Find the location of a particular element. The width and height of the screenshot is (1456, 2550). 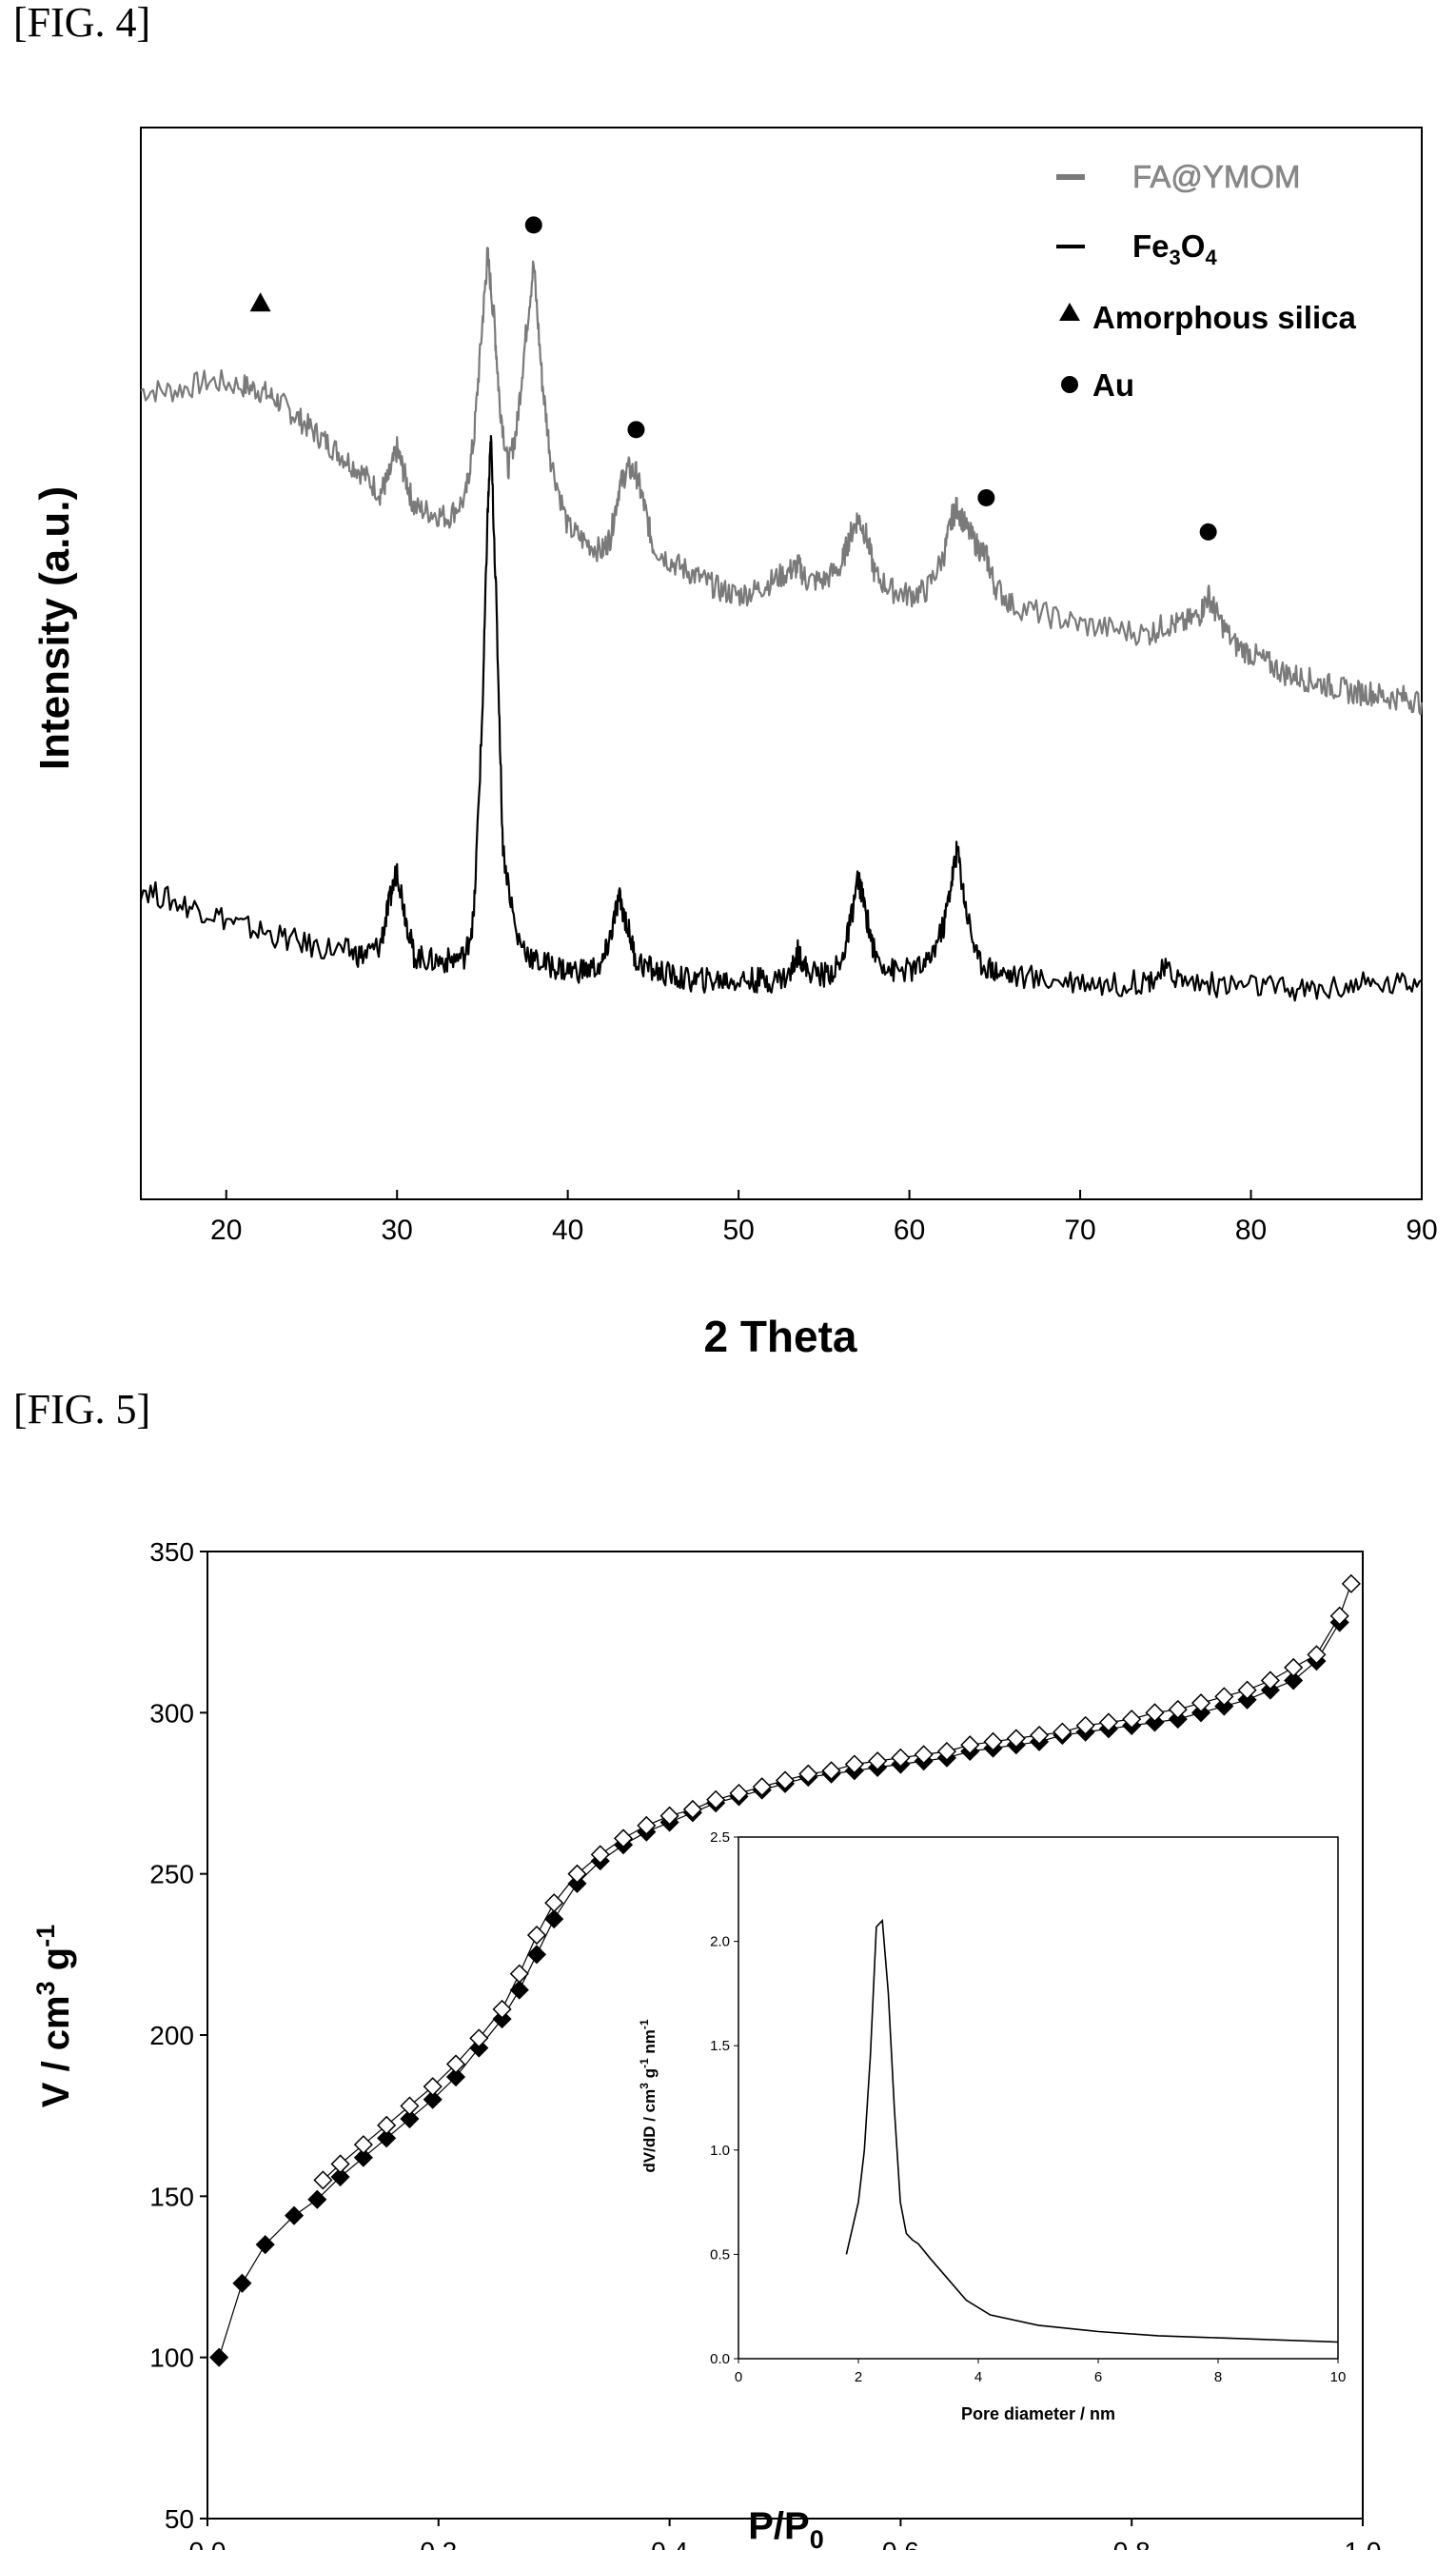

inset-x-axis-label: Pore diameter / nm is located at coordinates (1038, 2413).